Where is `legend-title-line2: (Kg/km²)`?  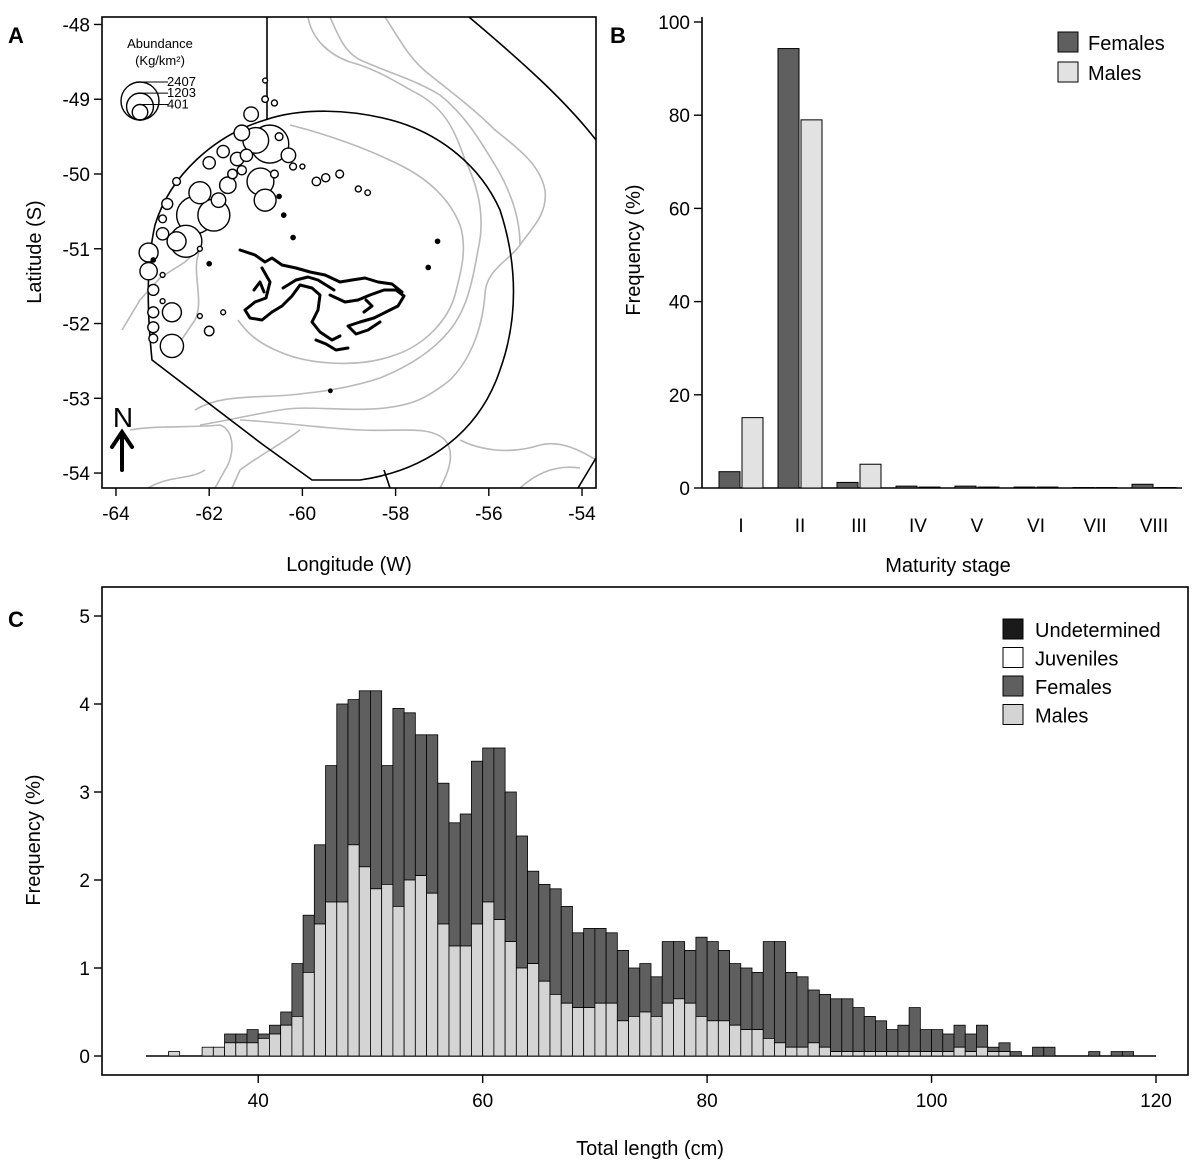 legend-title-line2: (Kg/km²) is located at coordinates (160, 60).